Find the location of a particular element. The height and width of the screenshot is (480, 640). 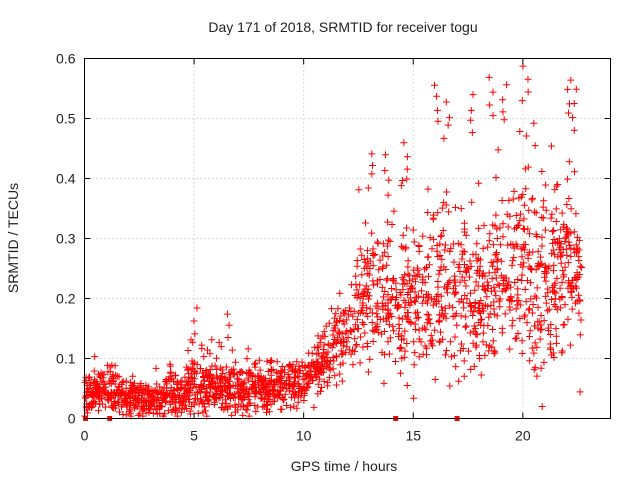

y-tick-label: 0.3 is located at coordinates (66, 239).